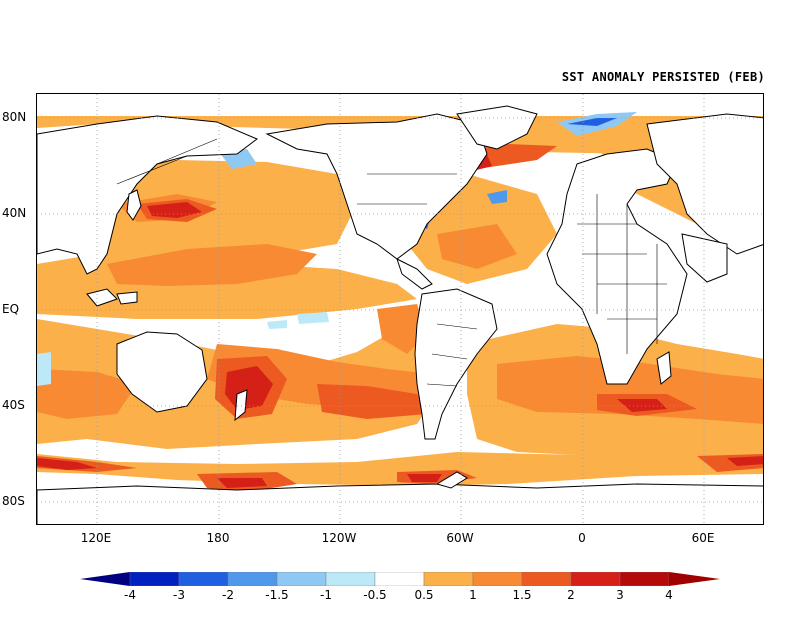 The height and width of the screenshot is (618, 800). I want to click on australia, so click(162, 372).